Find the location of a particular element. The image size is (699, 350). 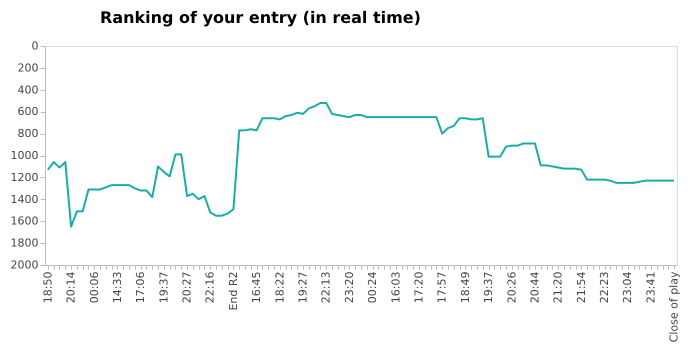

y-tick-label: 1600 is located at coordinates (24, 221).